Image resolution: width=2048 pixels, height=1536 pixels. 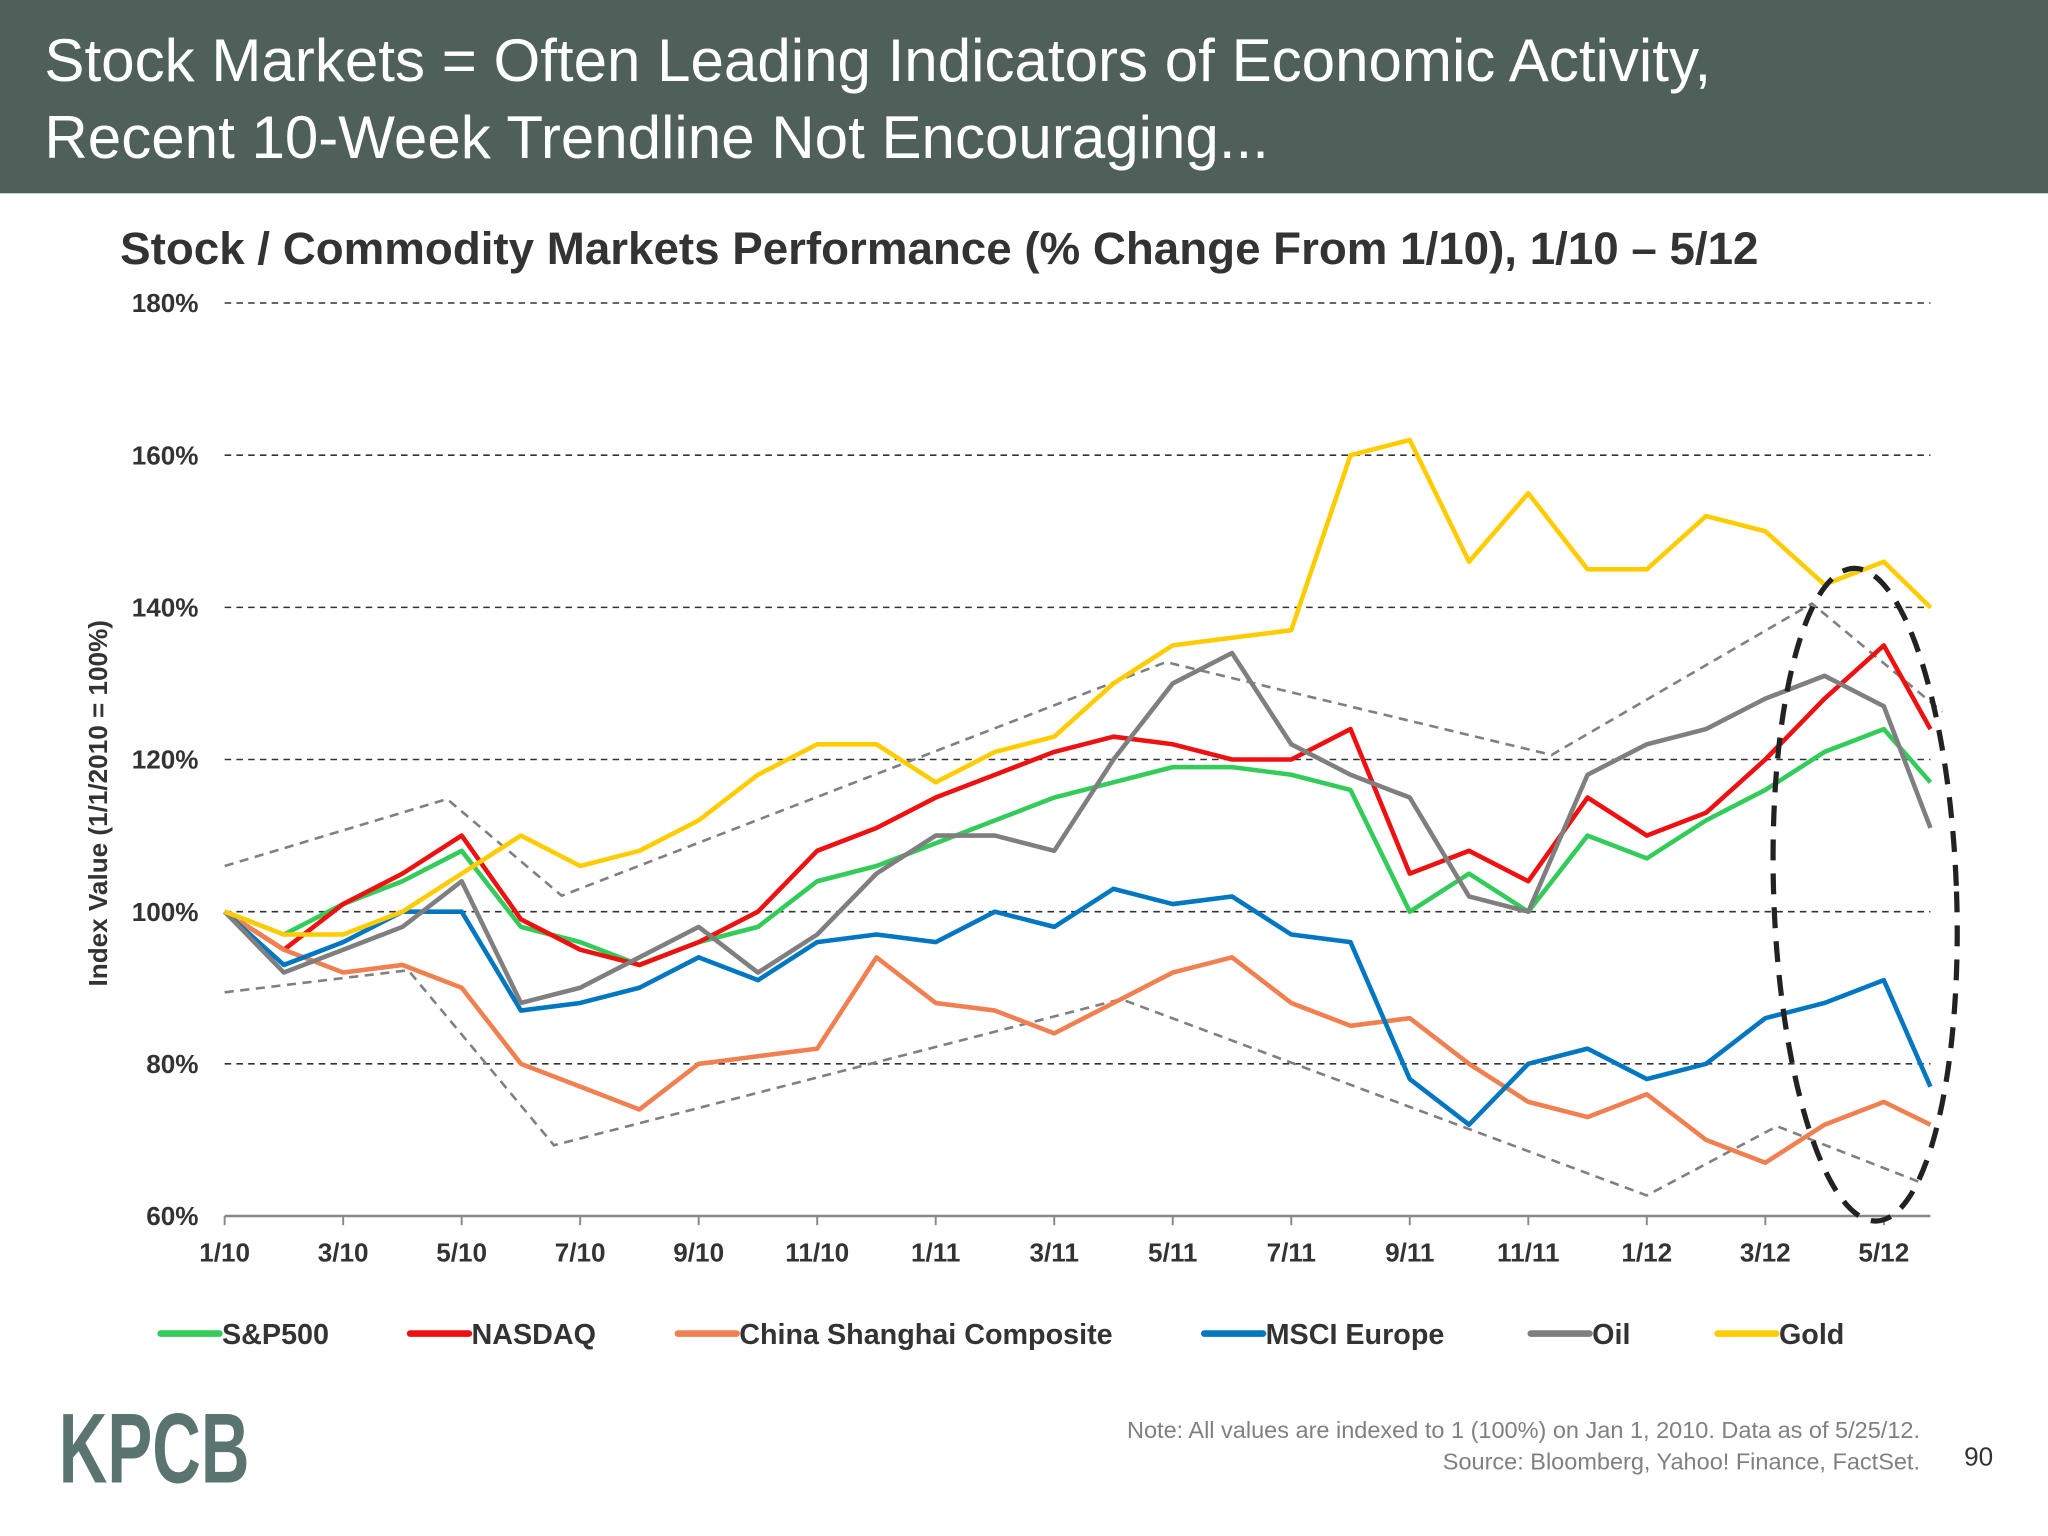 What do you see at coordinates (1072, 1082) in the screenshot?
I see `trendline` at bounding box center [1072, 1082].